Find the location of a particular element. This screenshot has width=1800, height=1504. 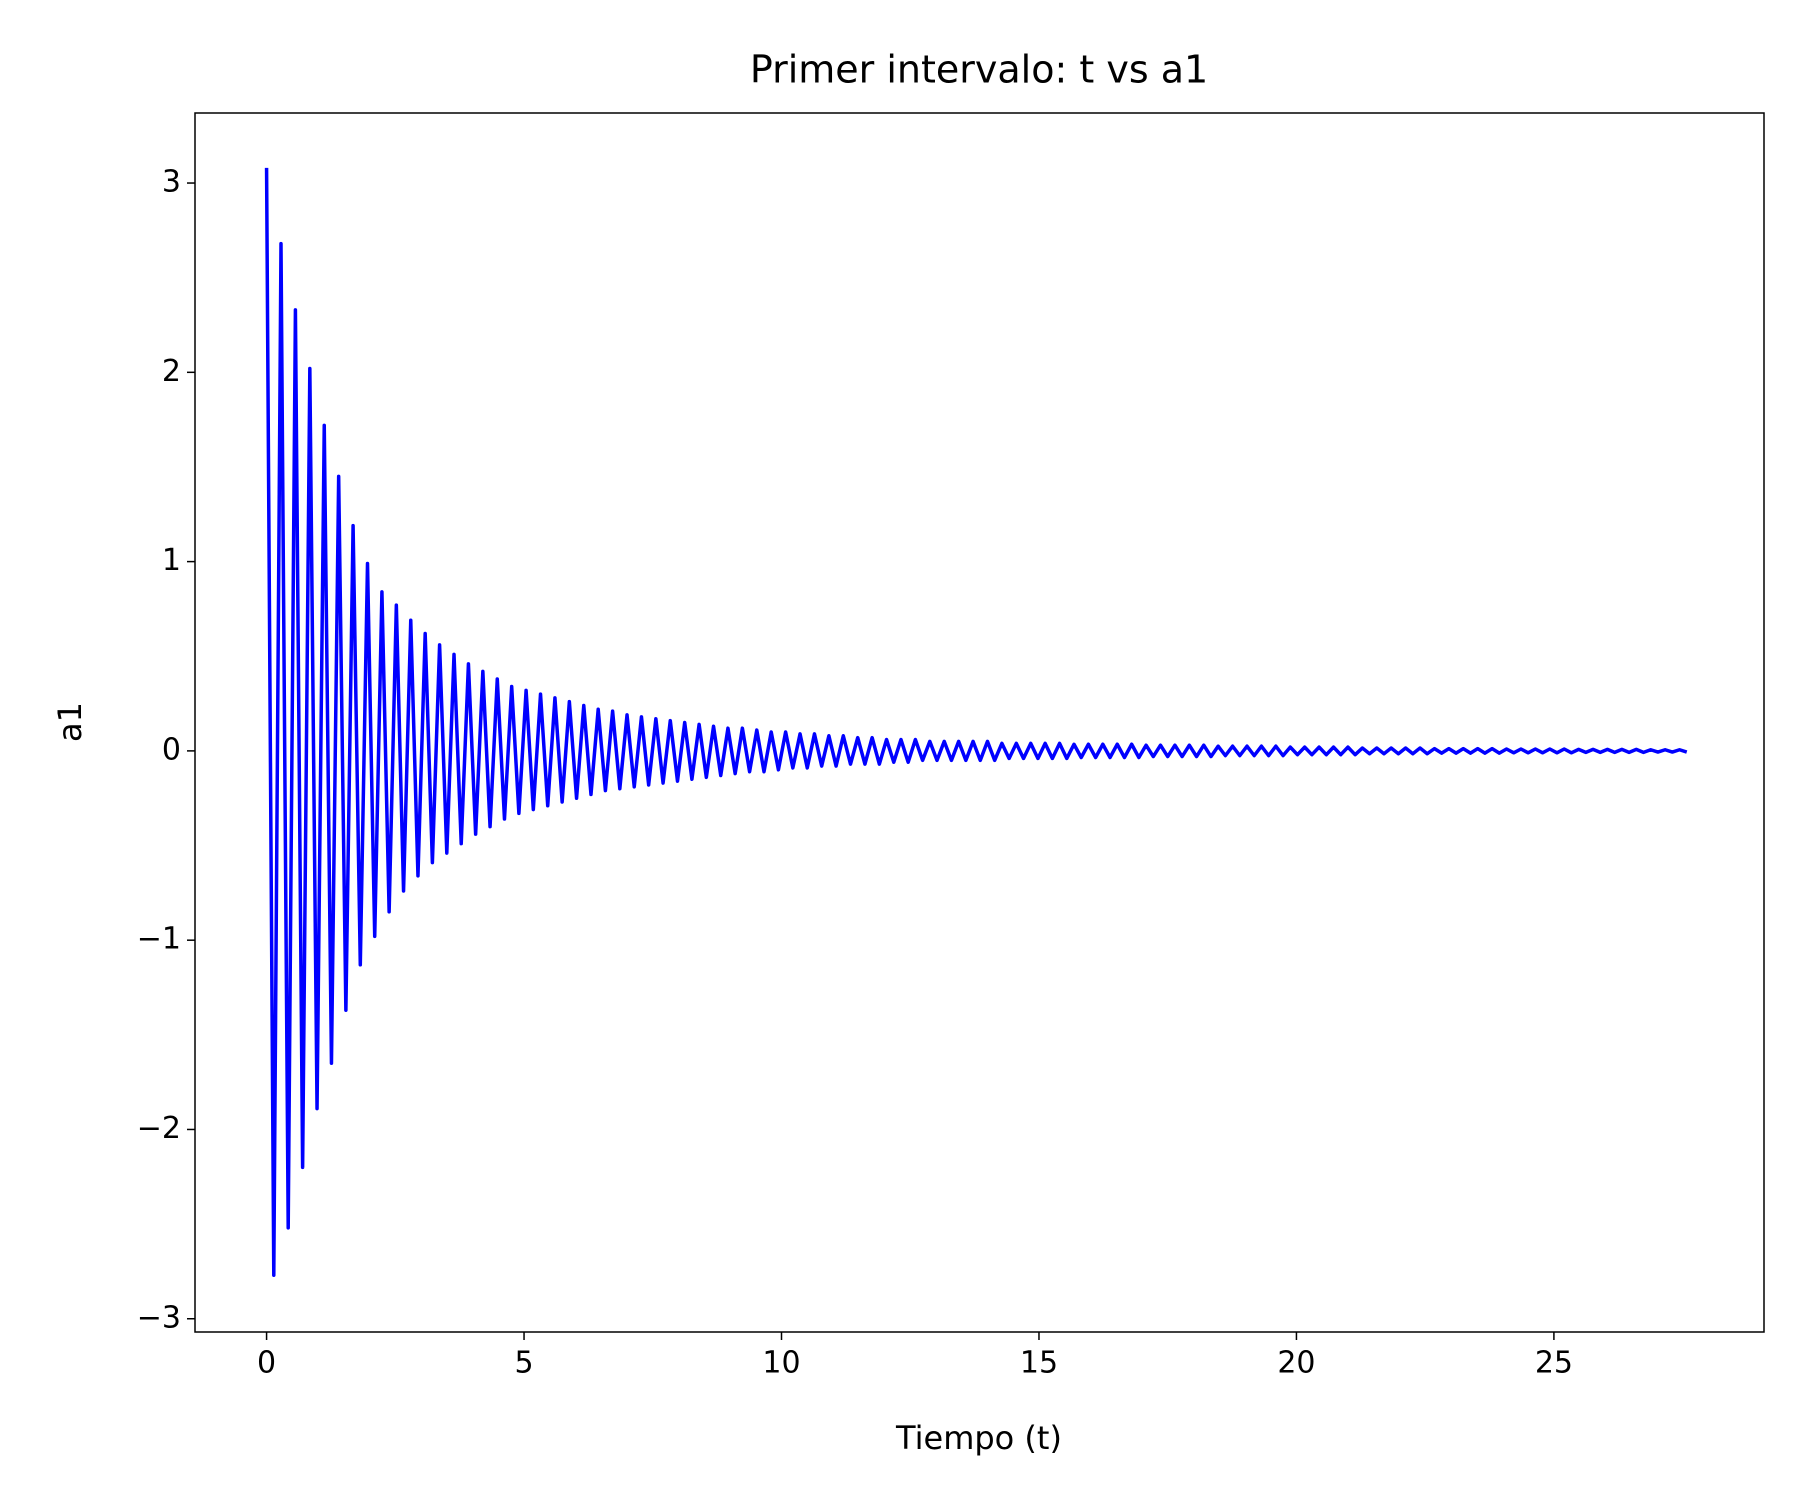

x-tick-label: 25 is located at coordinates (1554, 1363).